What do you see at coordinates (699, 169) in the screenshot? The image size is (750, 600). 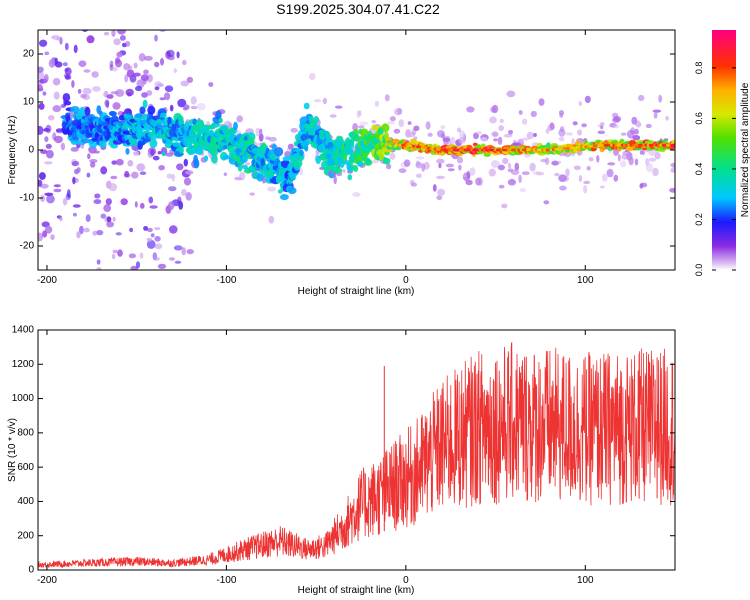 I see `colorbar-tick-label: 0.4` at bounding box center [699, 169].